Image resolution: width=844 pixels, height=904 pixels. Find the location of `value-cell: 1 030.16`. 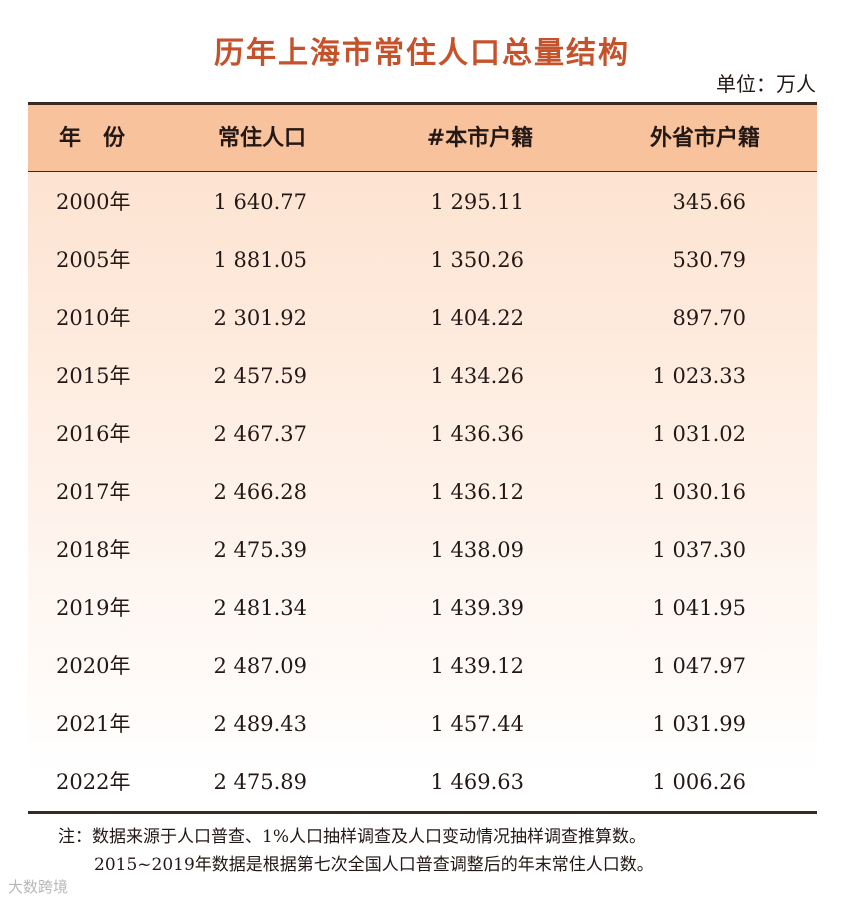

value-cell: 1 030.16 is located at coordinates (699, 492).